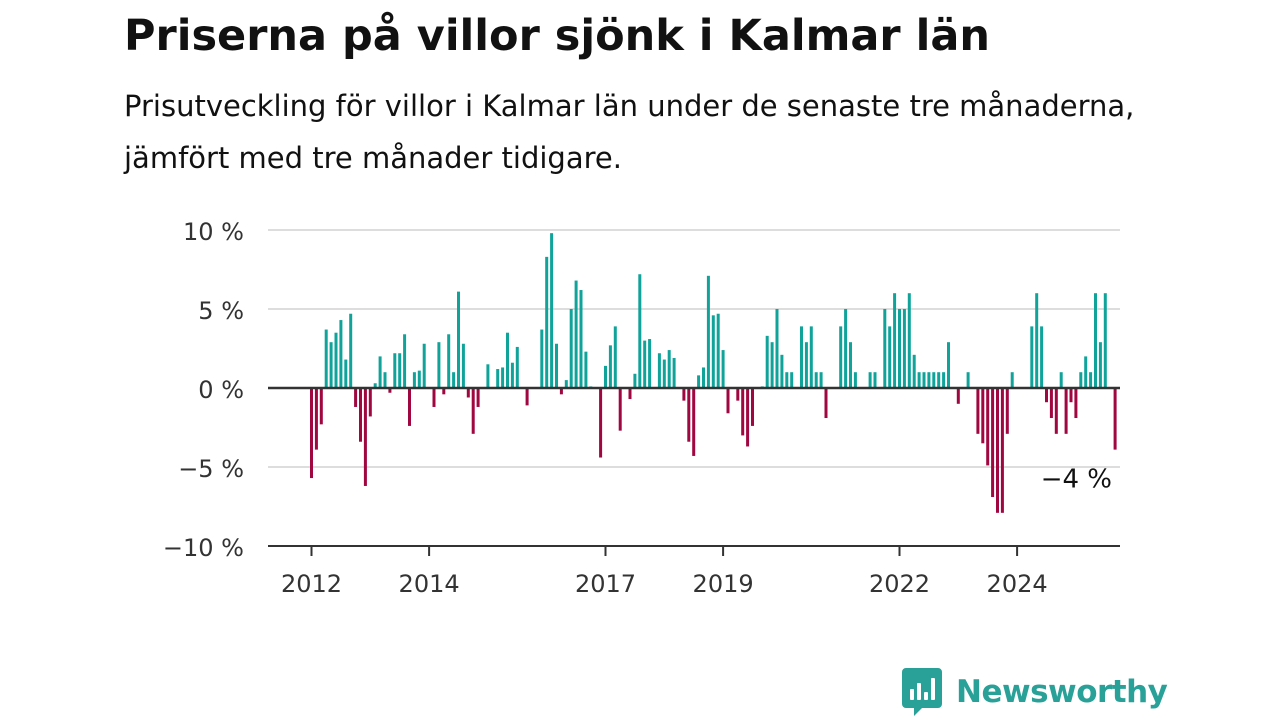 The height and width of the screenshot is (720, 1280). What do you see at coordinates (213, 232) in the screenshot?
I see `y-tick-label: 10 %` at bounding box center [213, 232].